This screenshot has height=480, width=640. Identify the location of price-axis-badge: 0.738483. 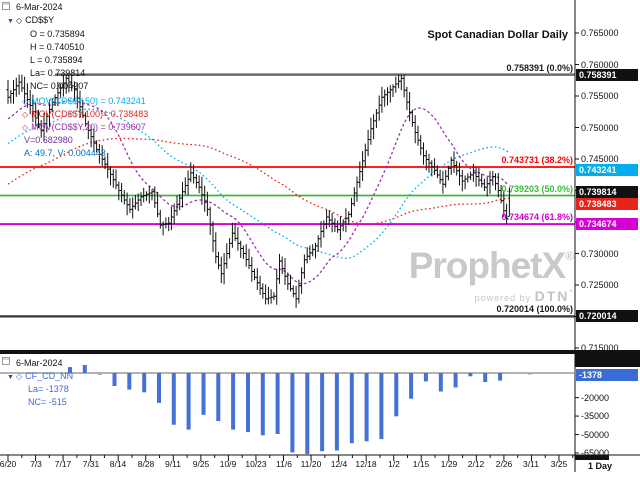
(607, 204).